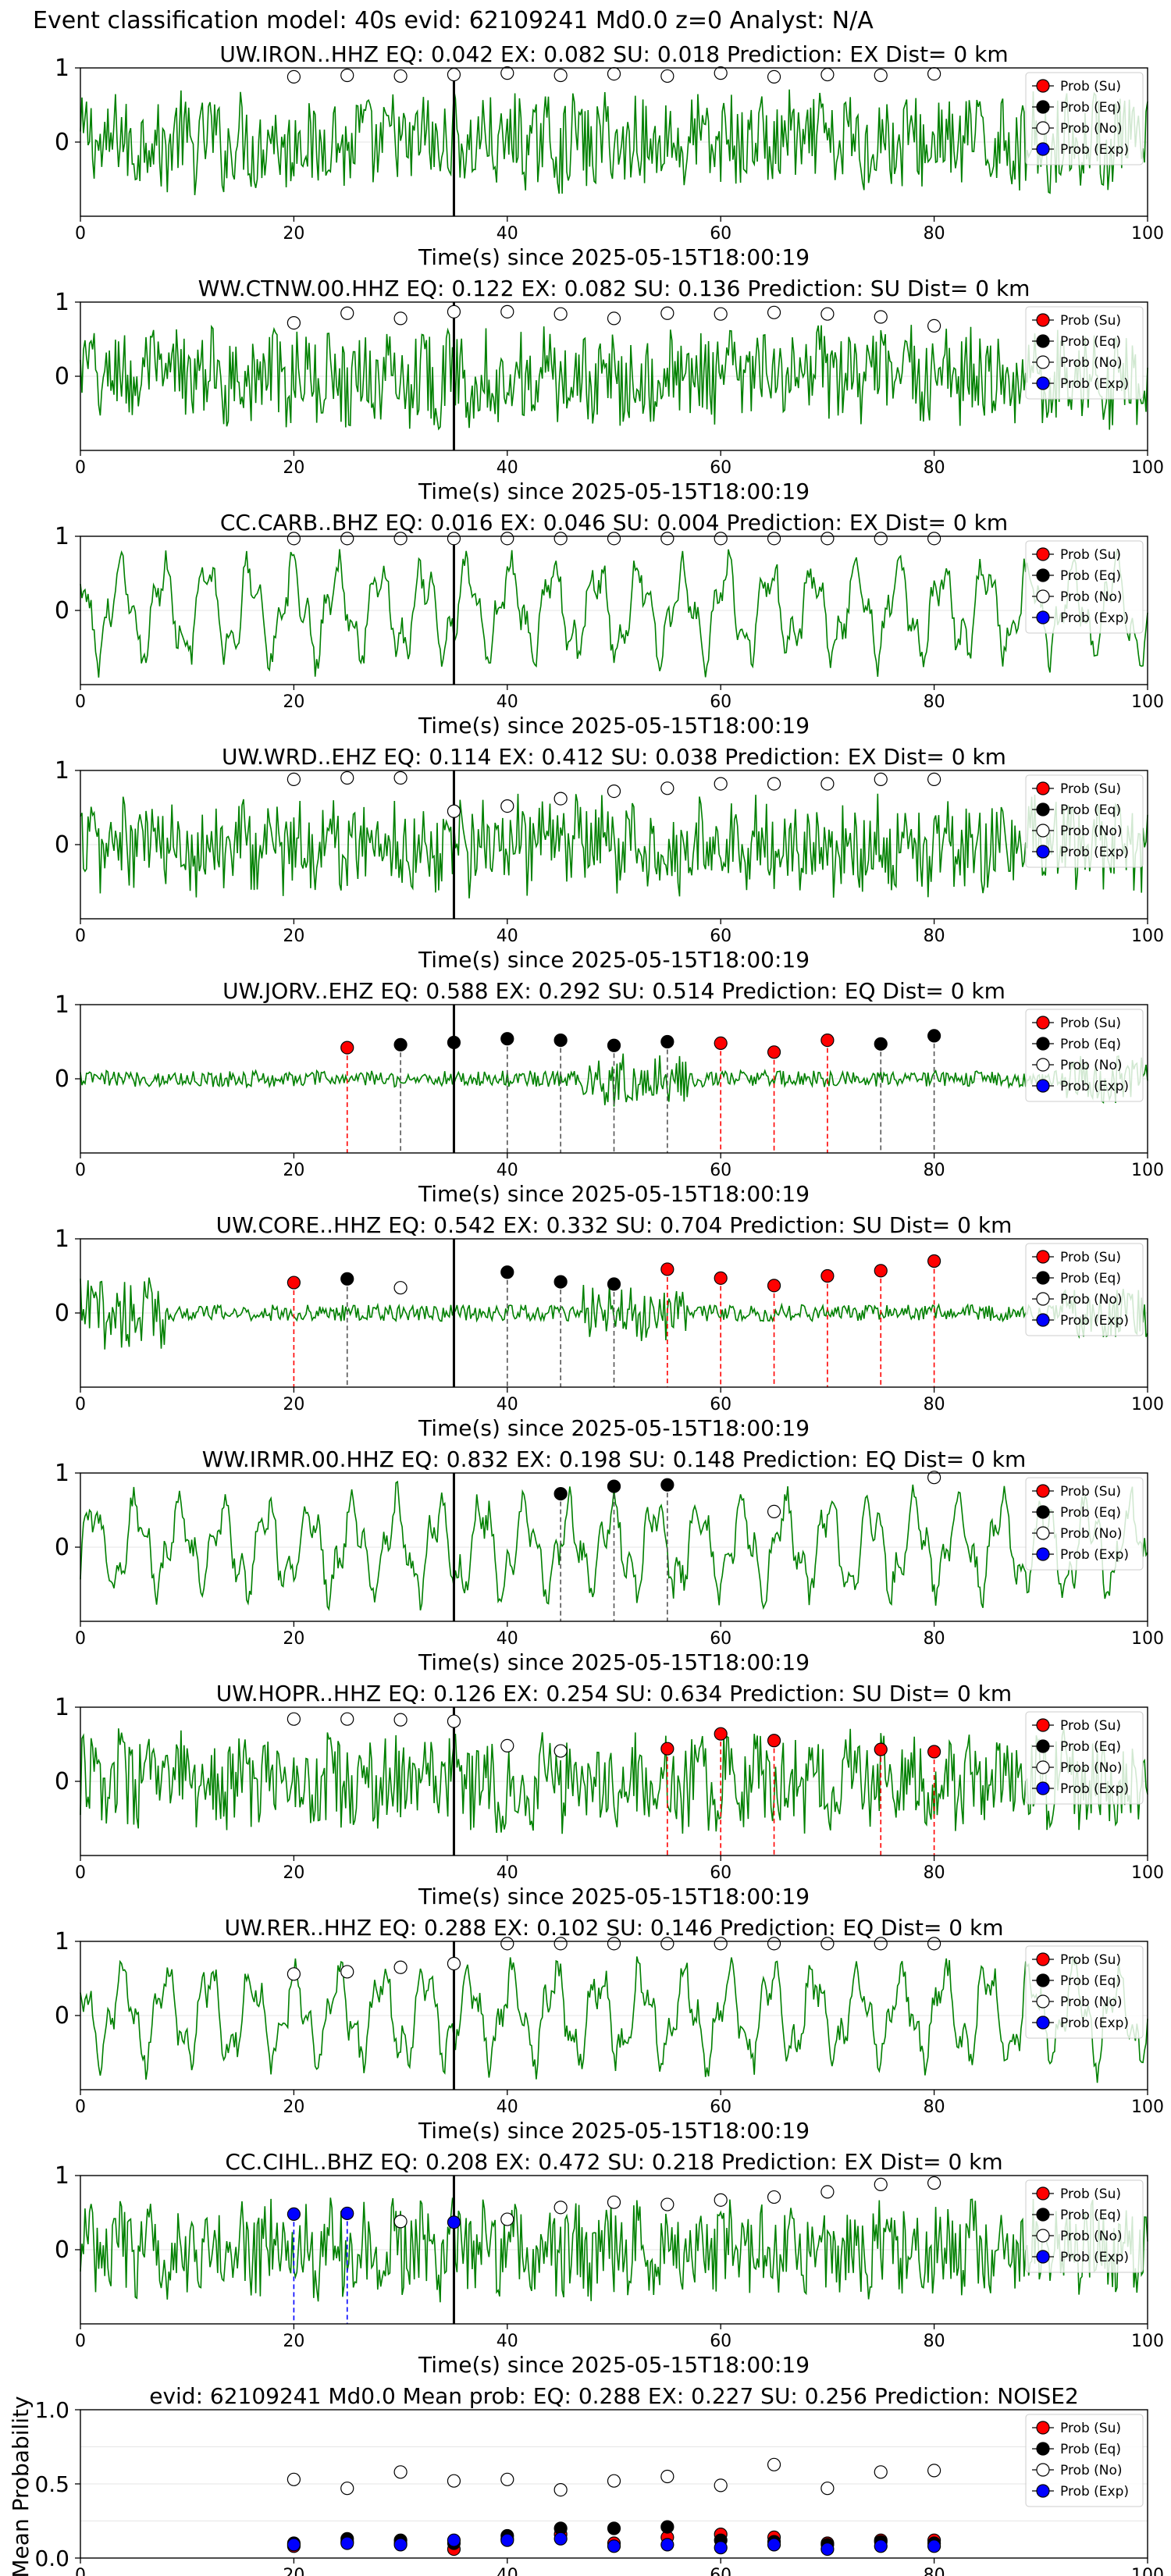 The height and width of the screenshot is (2576, 1171). What do you see at coordinates (508, 1404) in the screenshot?
I see `x-tick-label: 40` at bounding box center [508, 1404].